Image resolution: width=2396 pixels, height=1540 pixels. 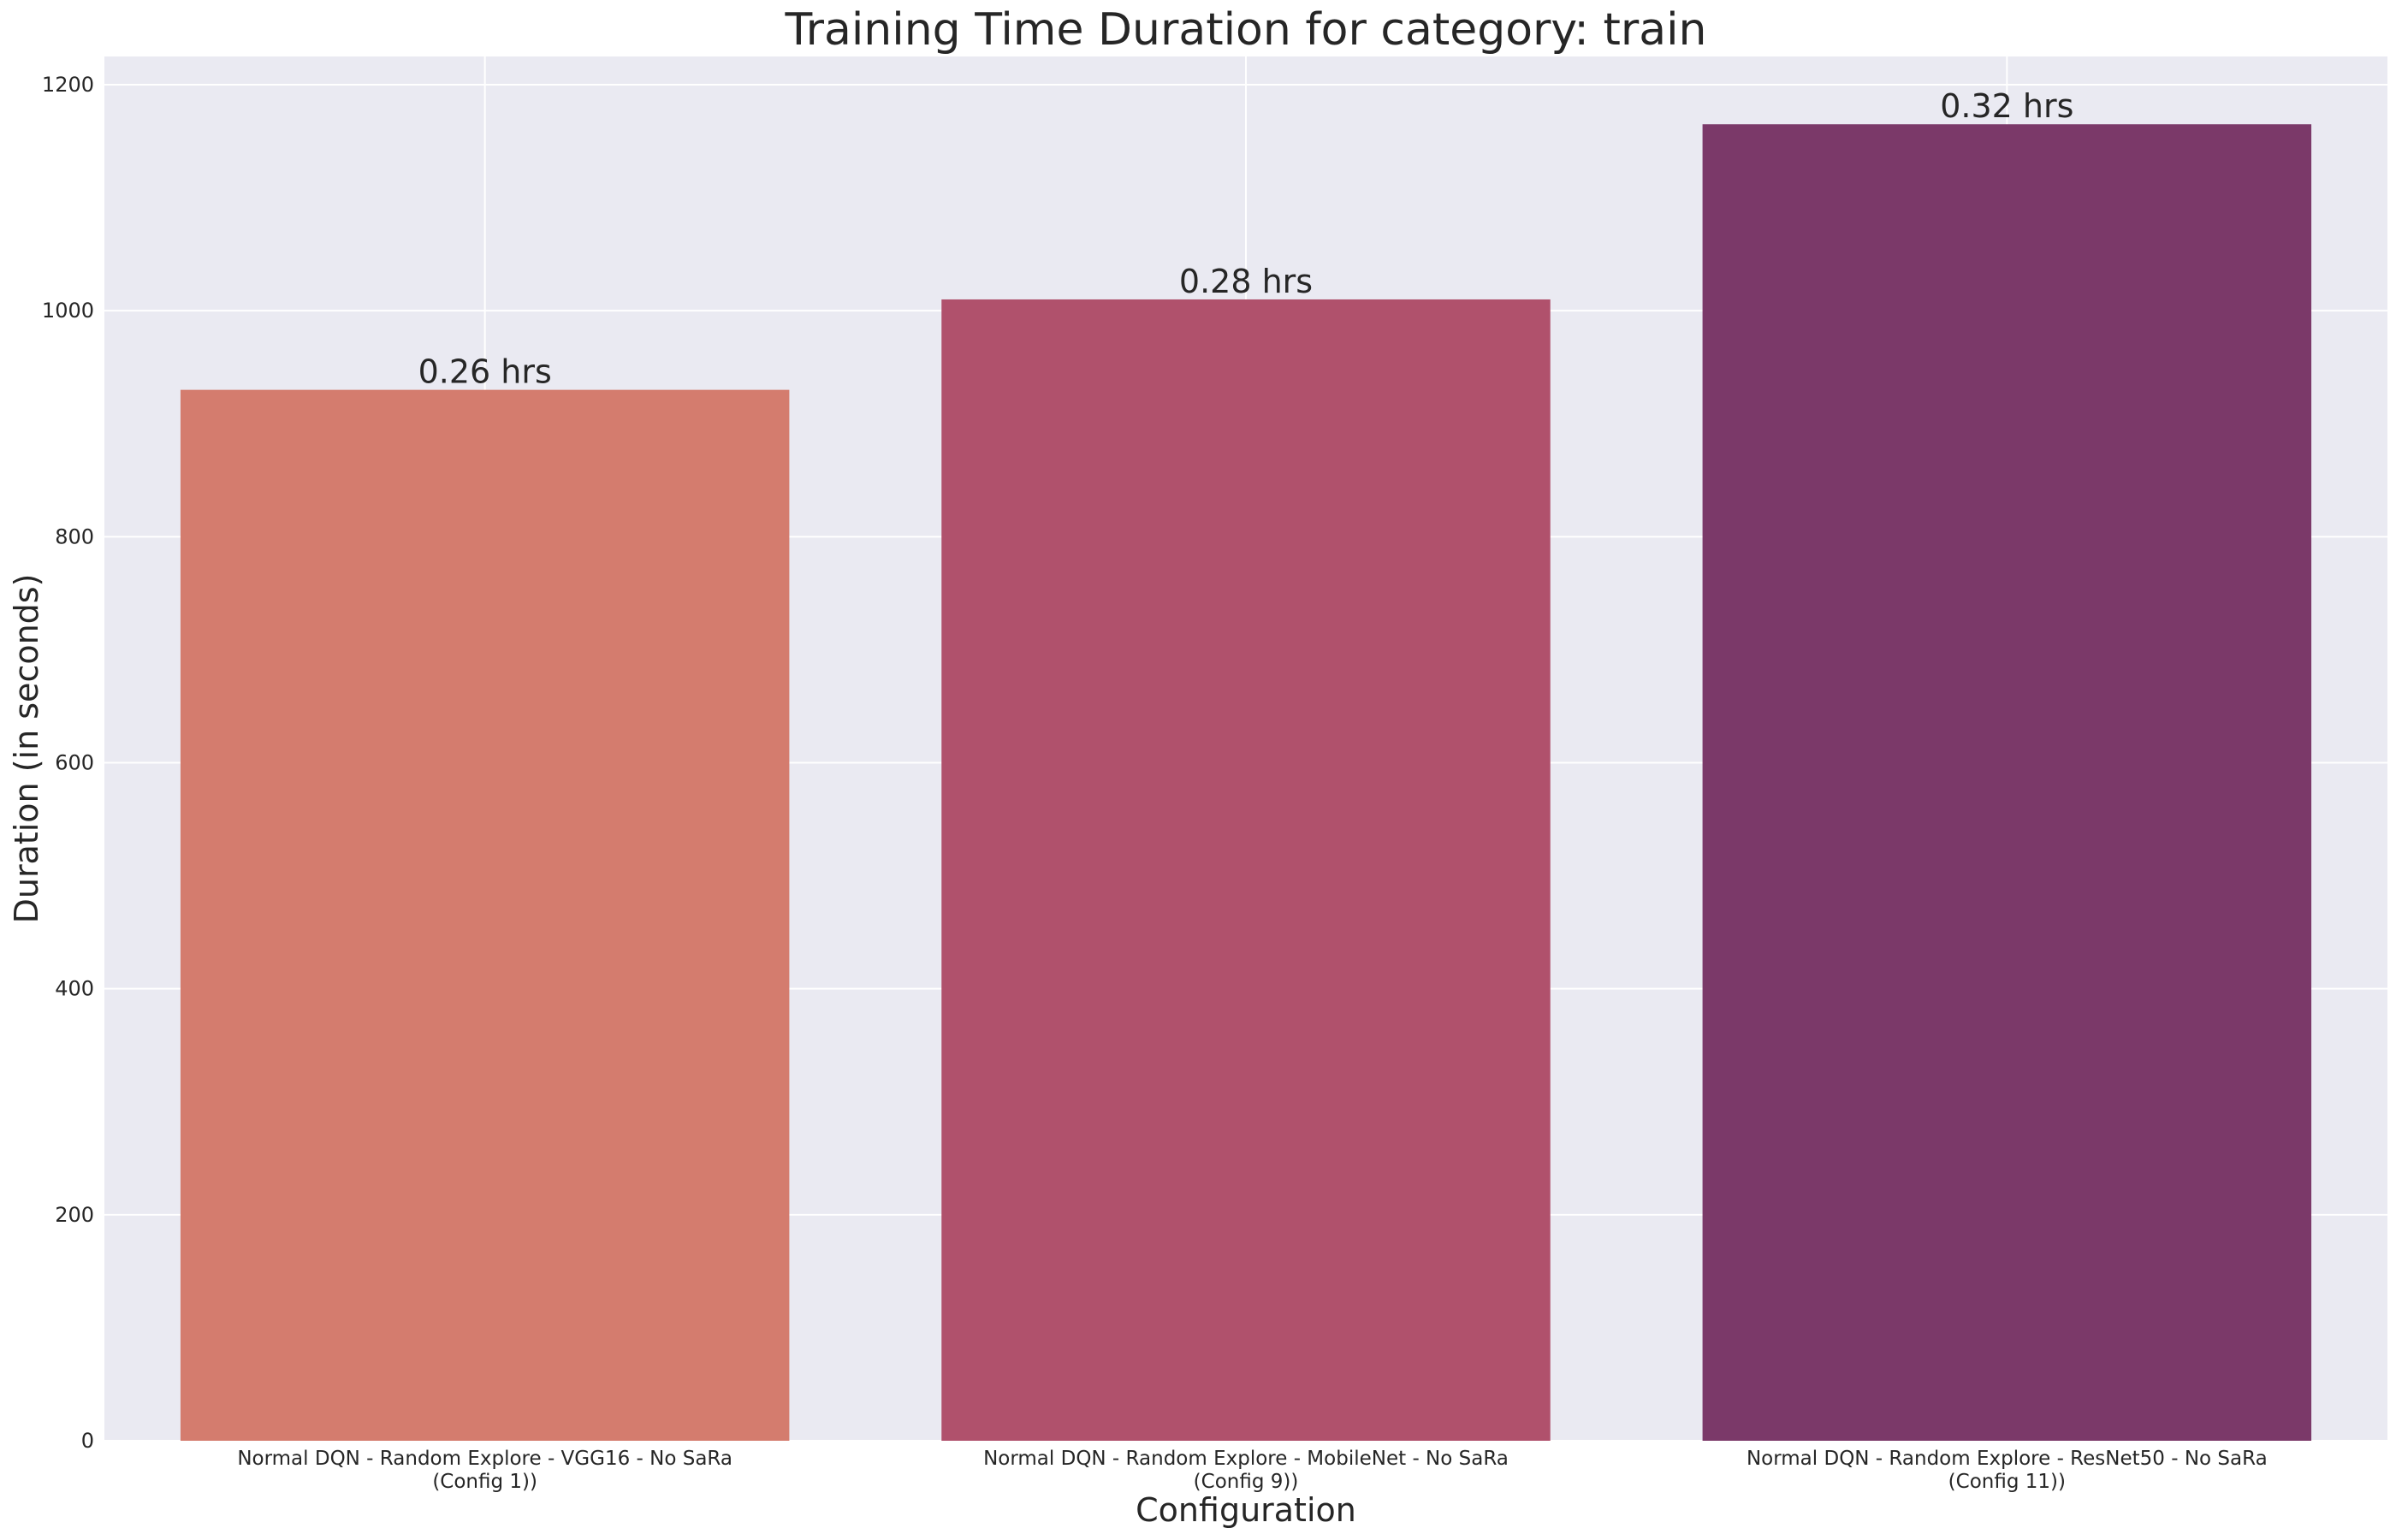 I want to click on y-tick-label: 400, so click(x=74, y=989).